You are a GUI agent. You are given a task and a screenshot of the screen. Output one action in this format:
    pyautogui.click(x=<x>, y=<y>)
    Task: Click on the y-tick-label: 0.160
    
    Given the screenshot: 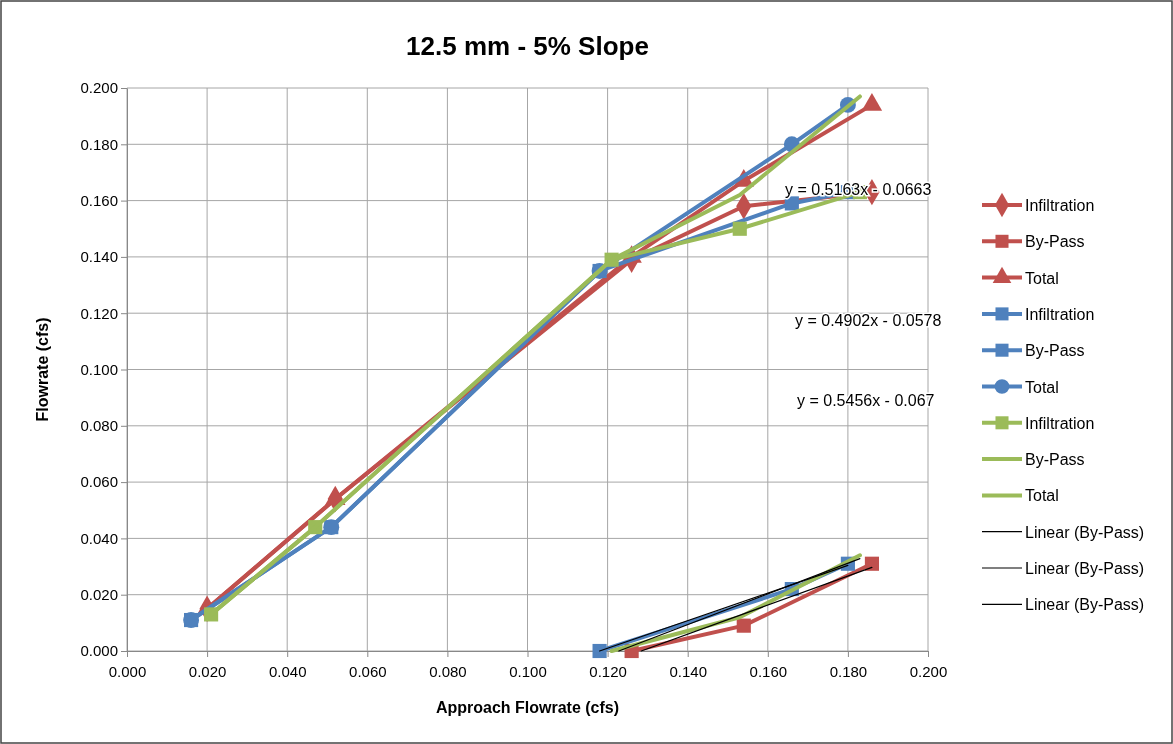 What is the action you would take?
    pyautogui.click(x=99, y=200)
    